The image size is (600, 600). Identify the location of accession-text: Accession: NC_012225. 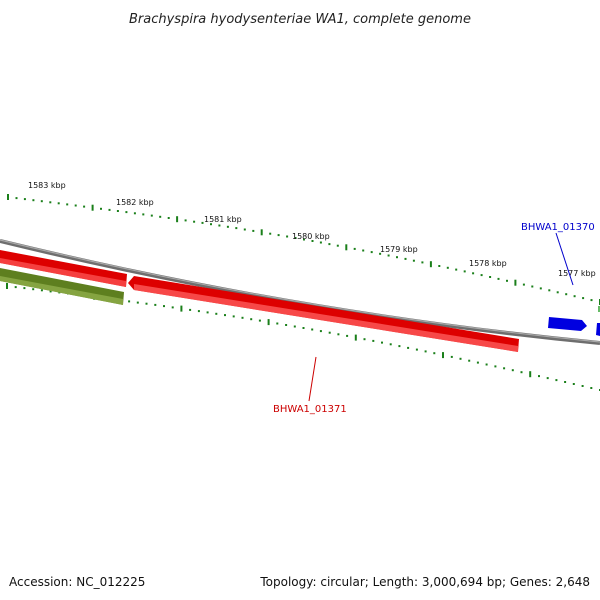
(77, 582).